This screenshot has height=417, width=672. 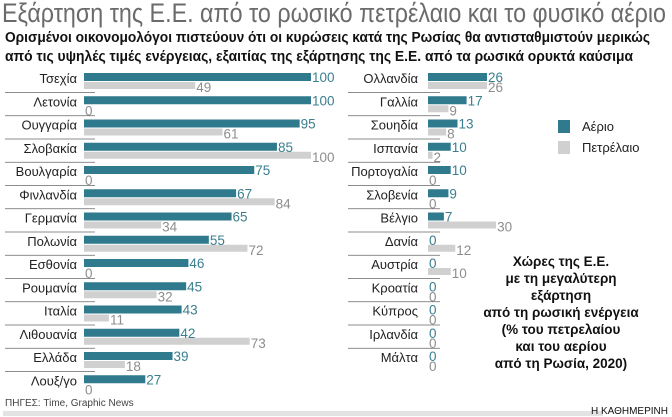 I want to click on value-label-gas: 95, so click(x=308, y=124).